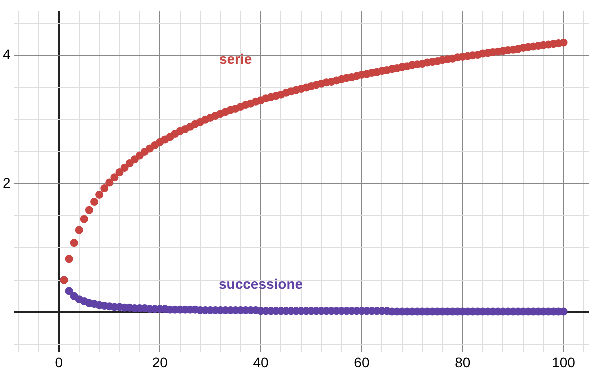  I want to click on x-tick-label: 0, so click(59, 362).